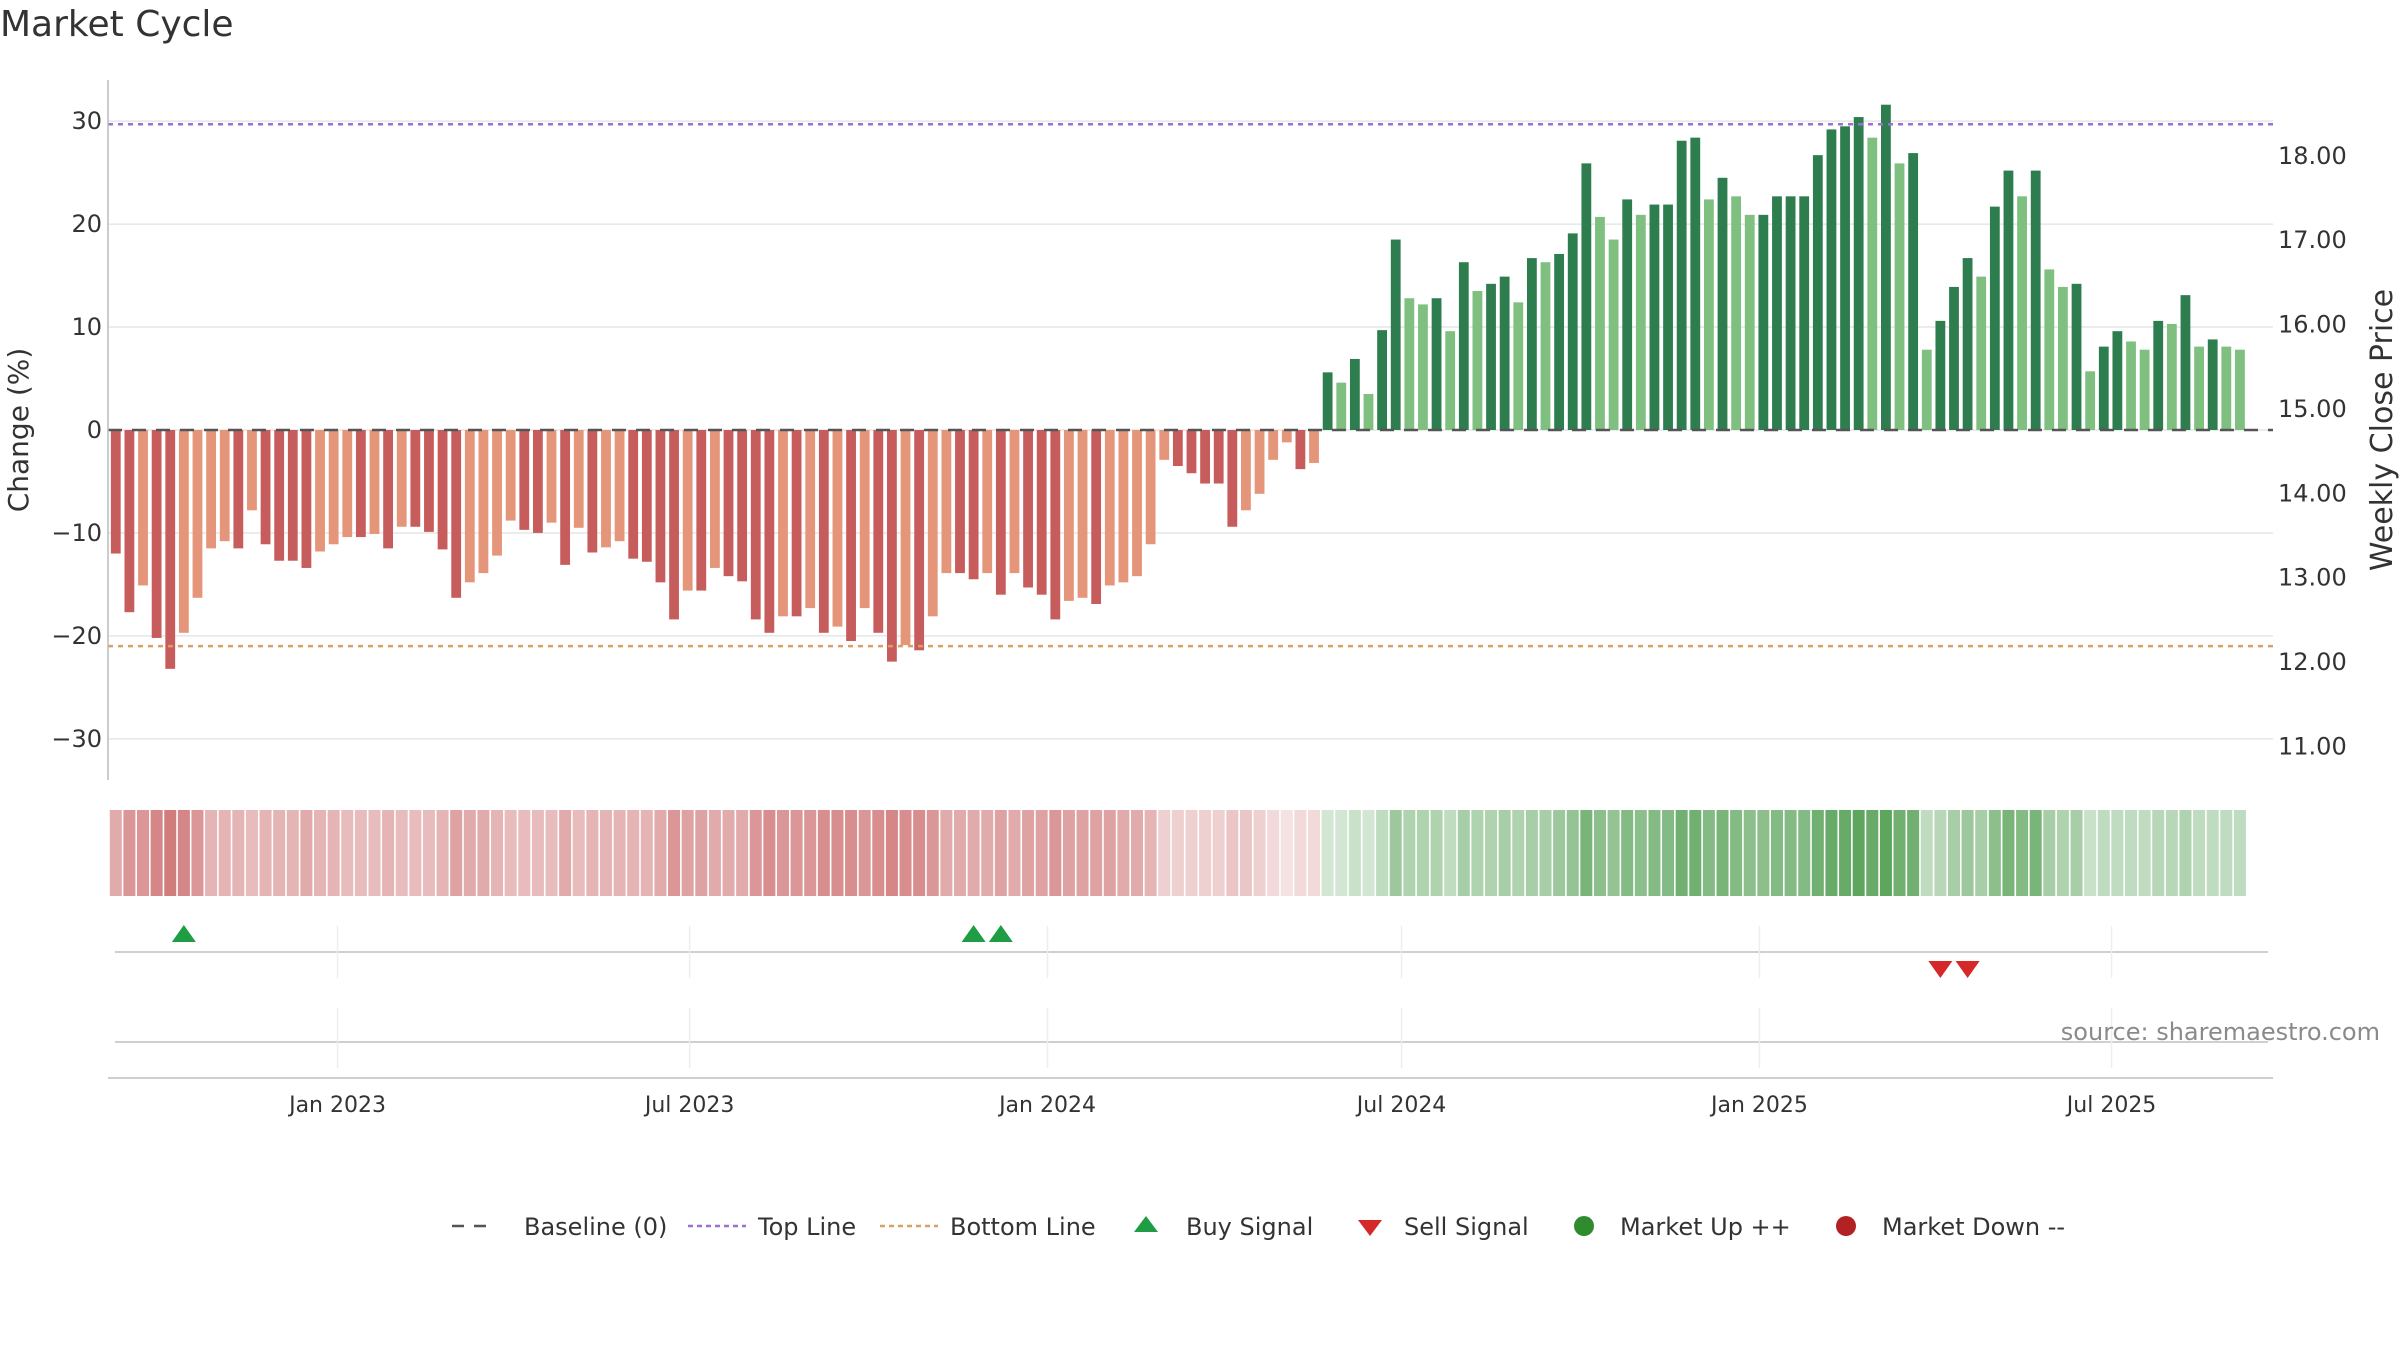 The image size is (2400, 1350). What do you see at coordinates (76, 533) in the screenshot?
I see `y-tick-label: −10` at bounding box center [76, 533].